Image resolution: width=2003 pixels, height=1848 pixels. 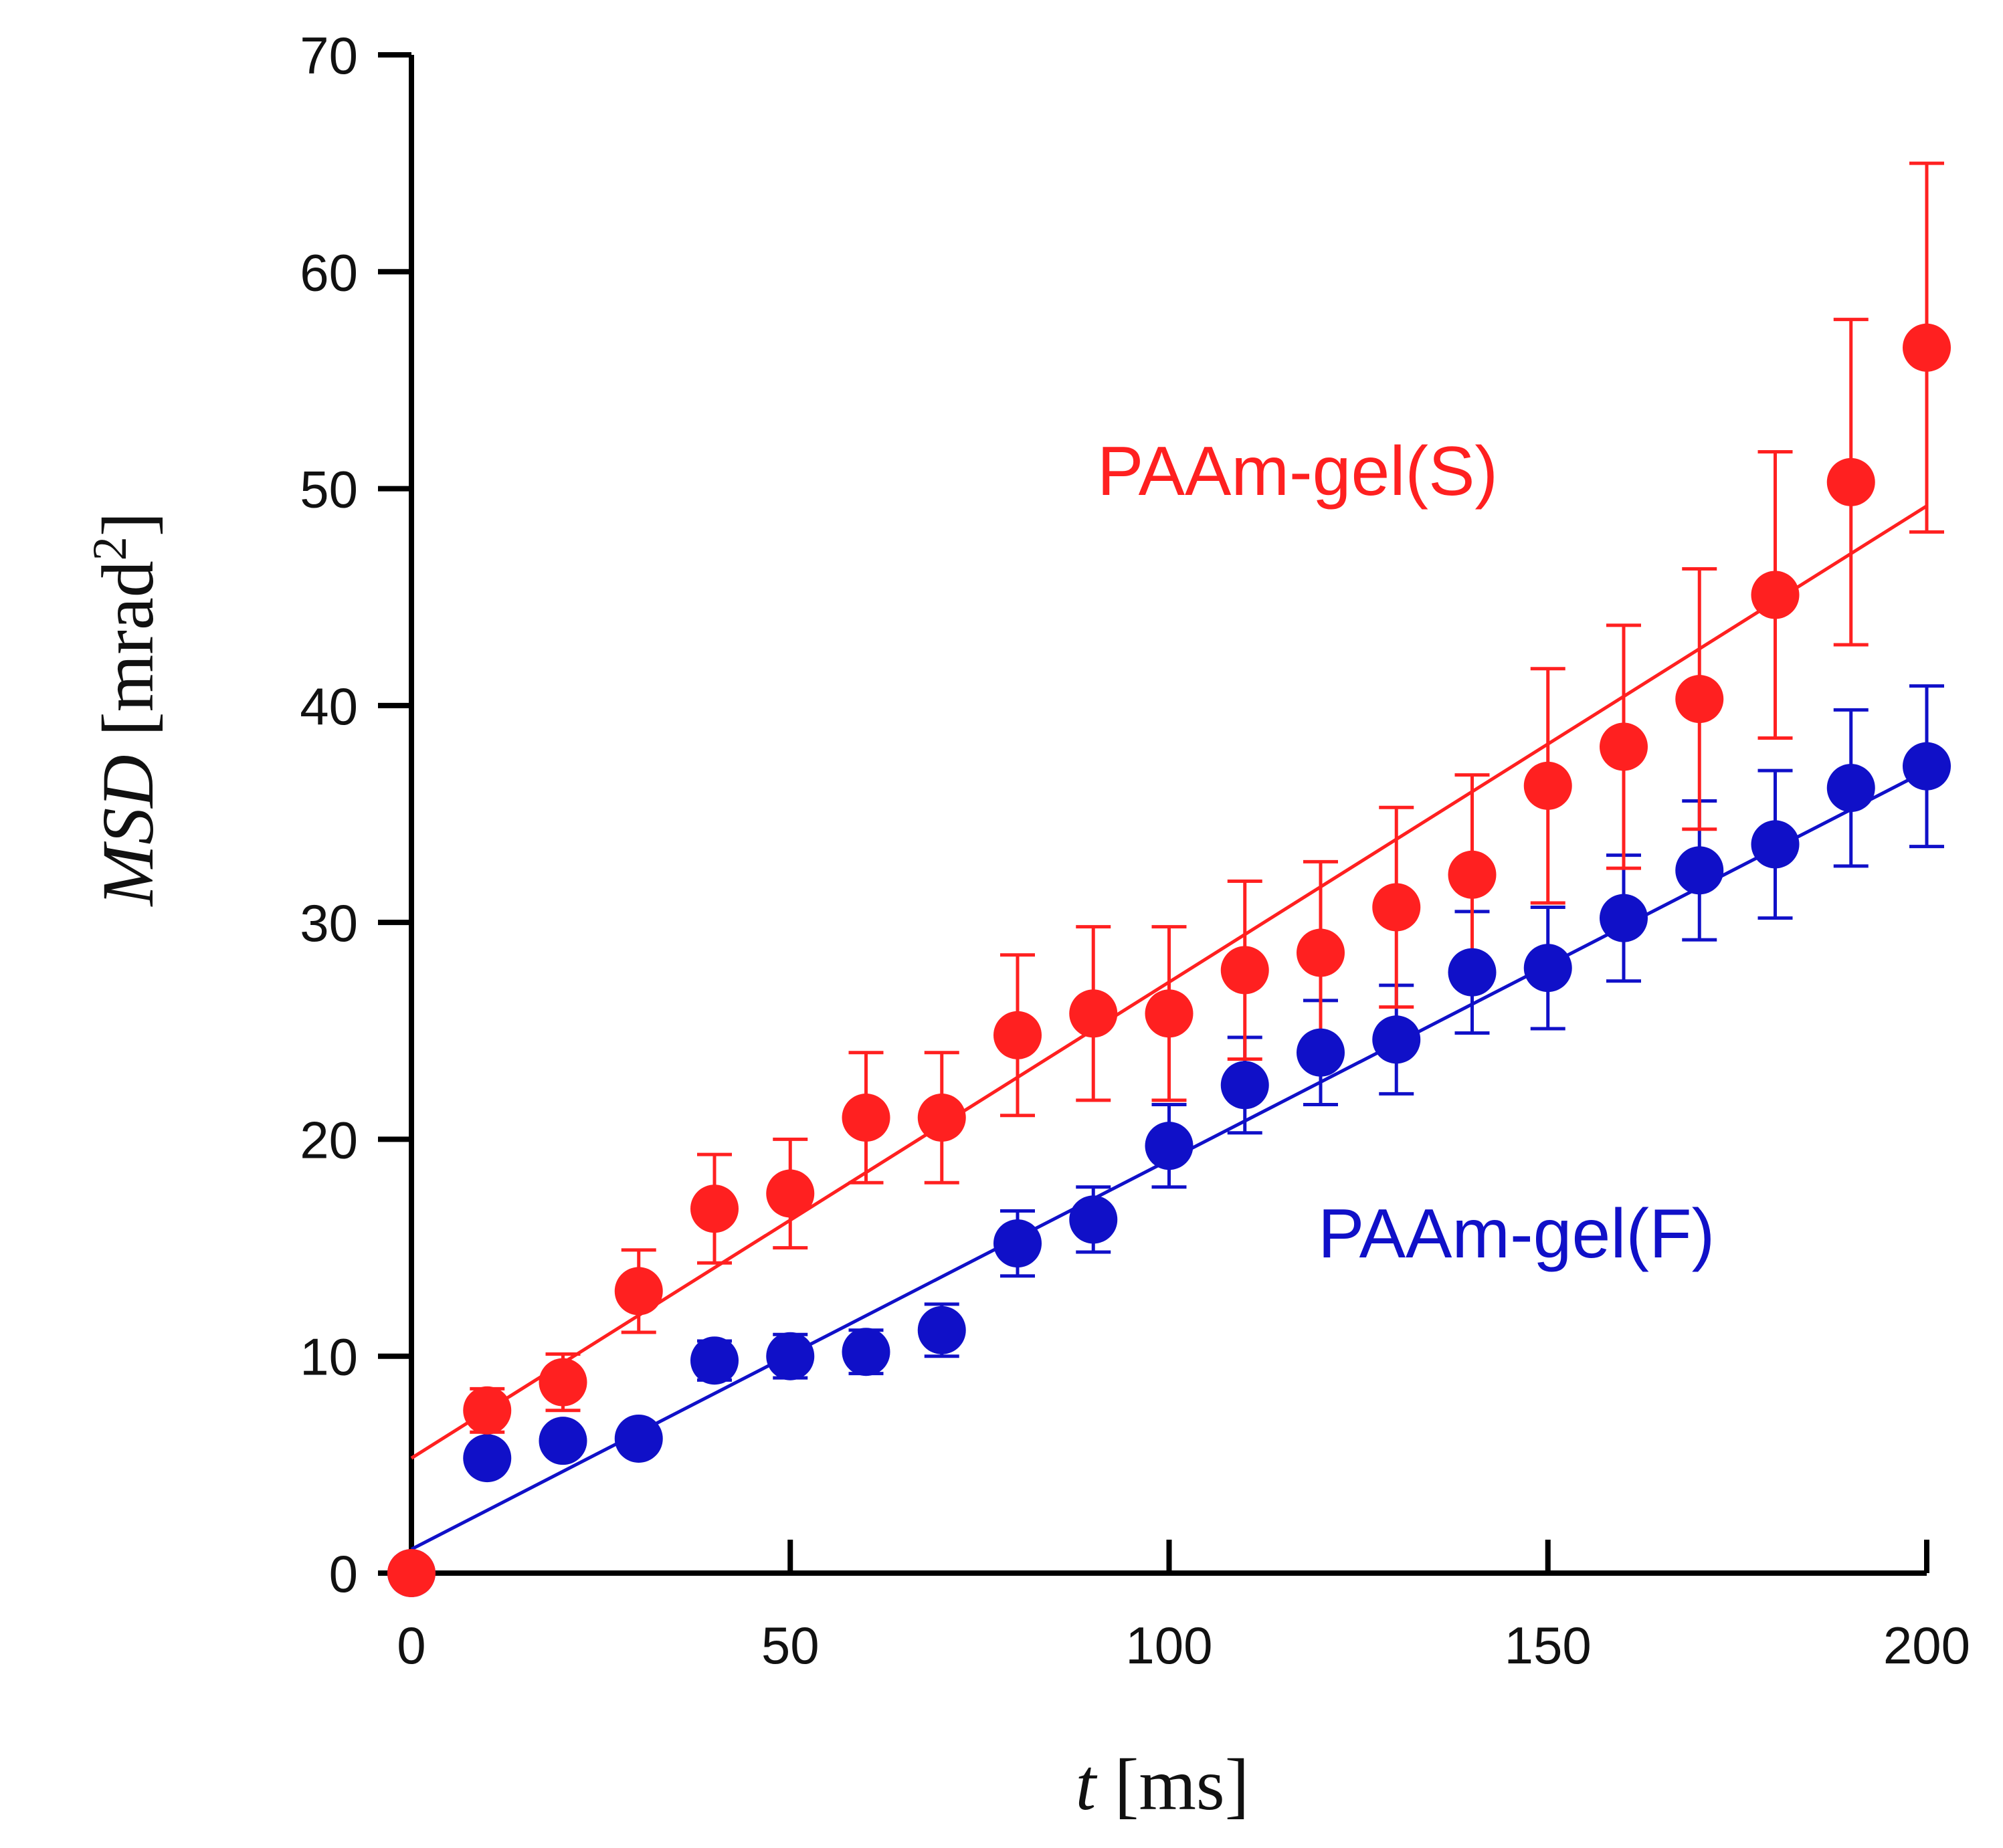 I want to click on y-tick-label: 10, so click(x=329, y=1357).